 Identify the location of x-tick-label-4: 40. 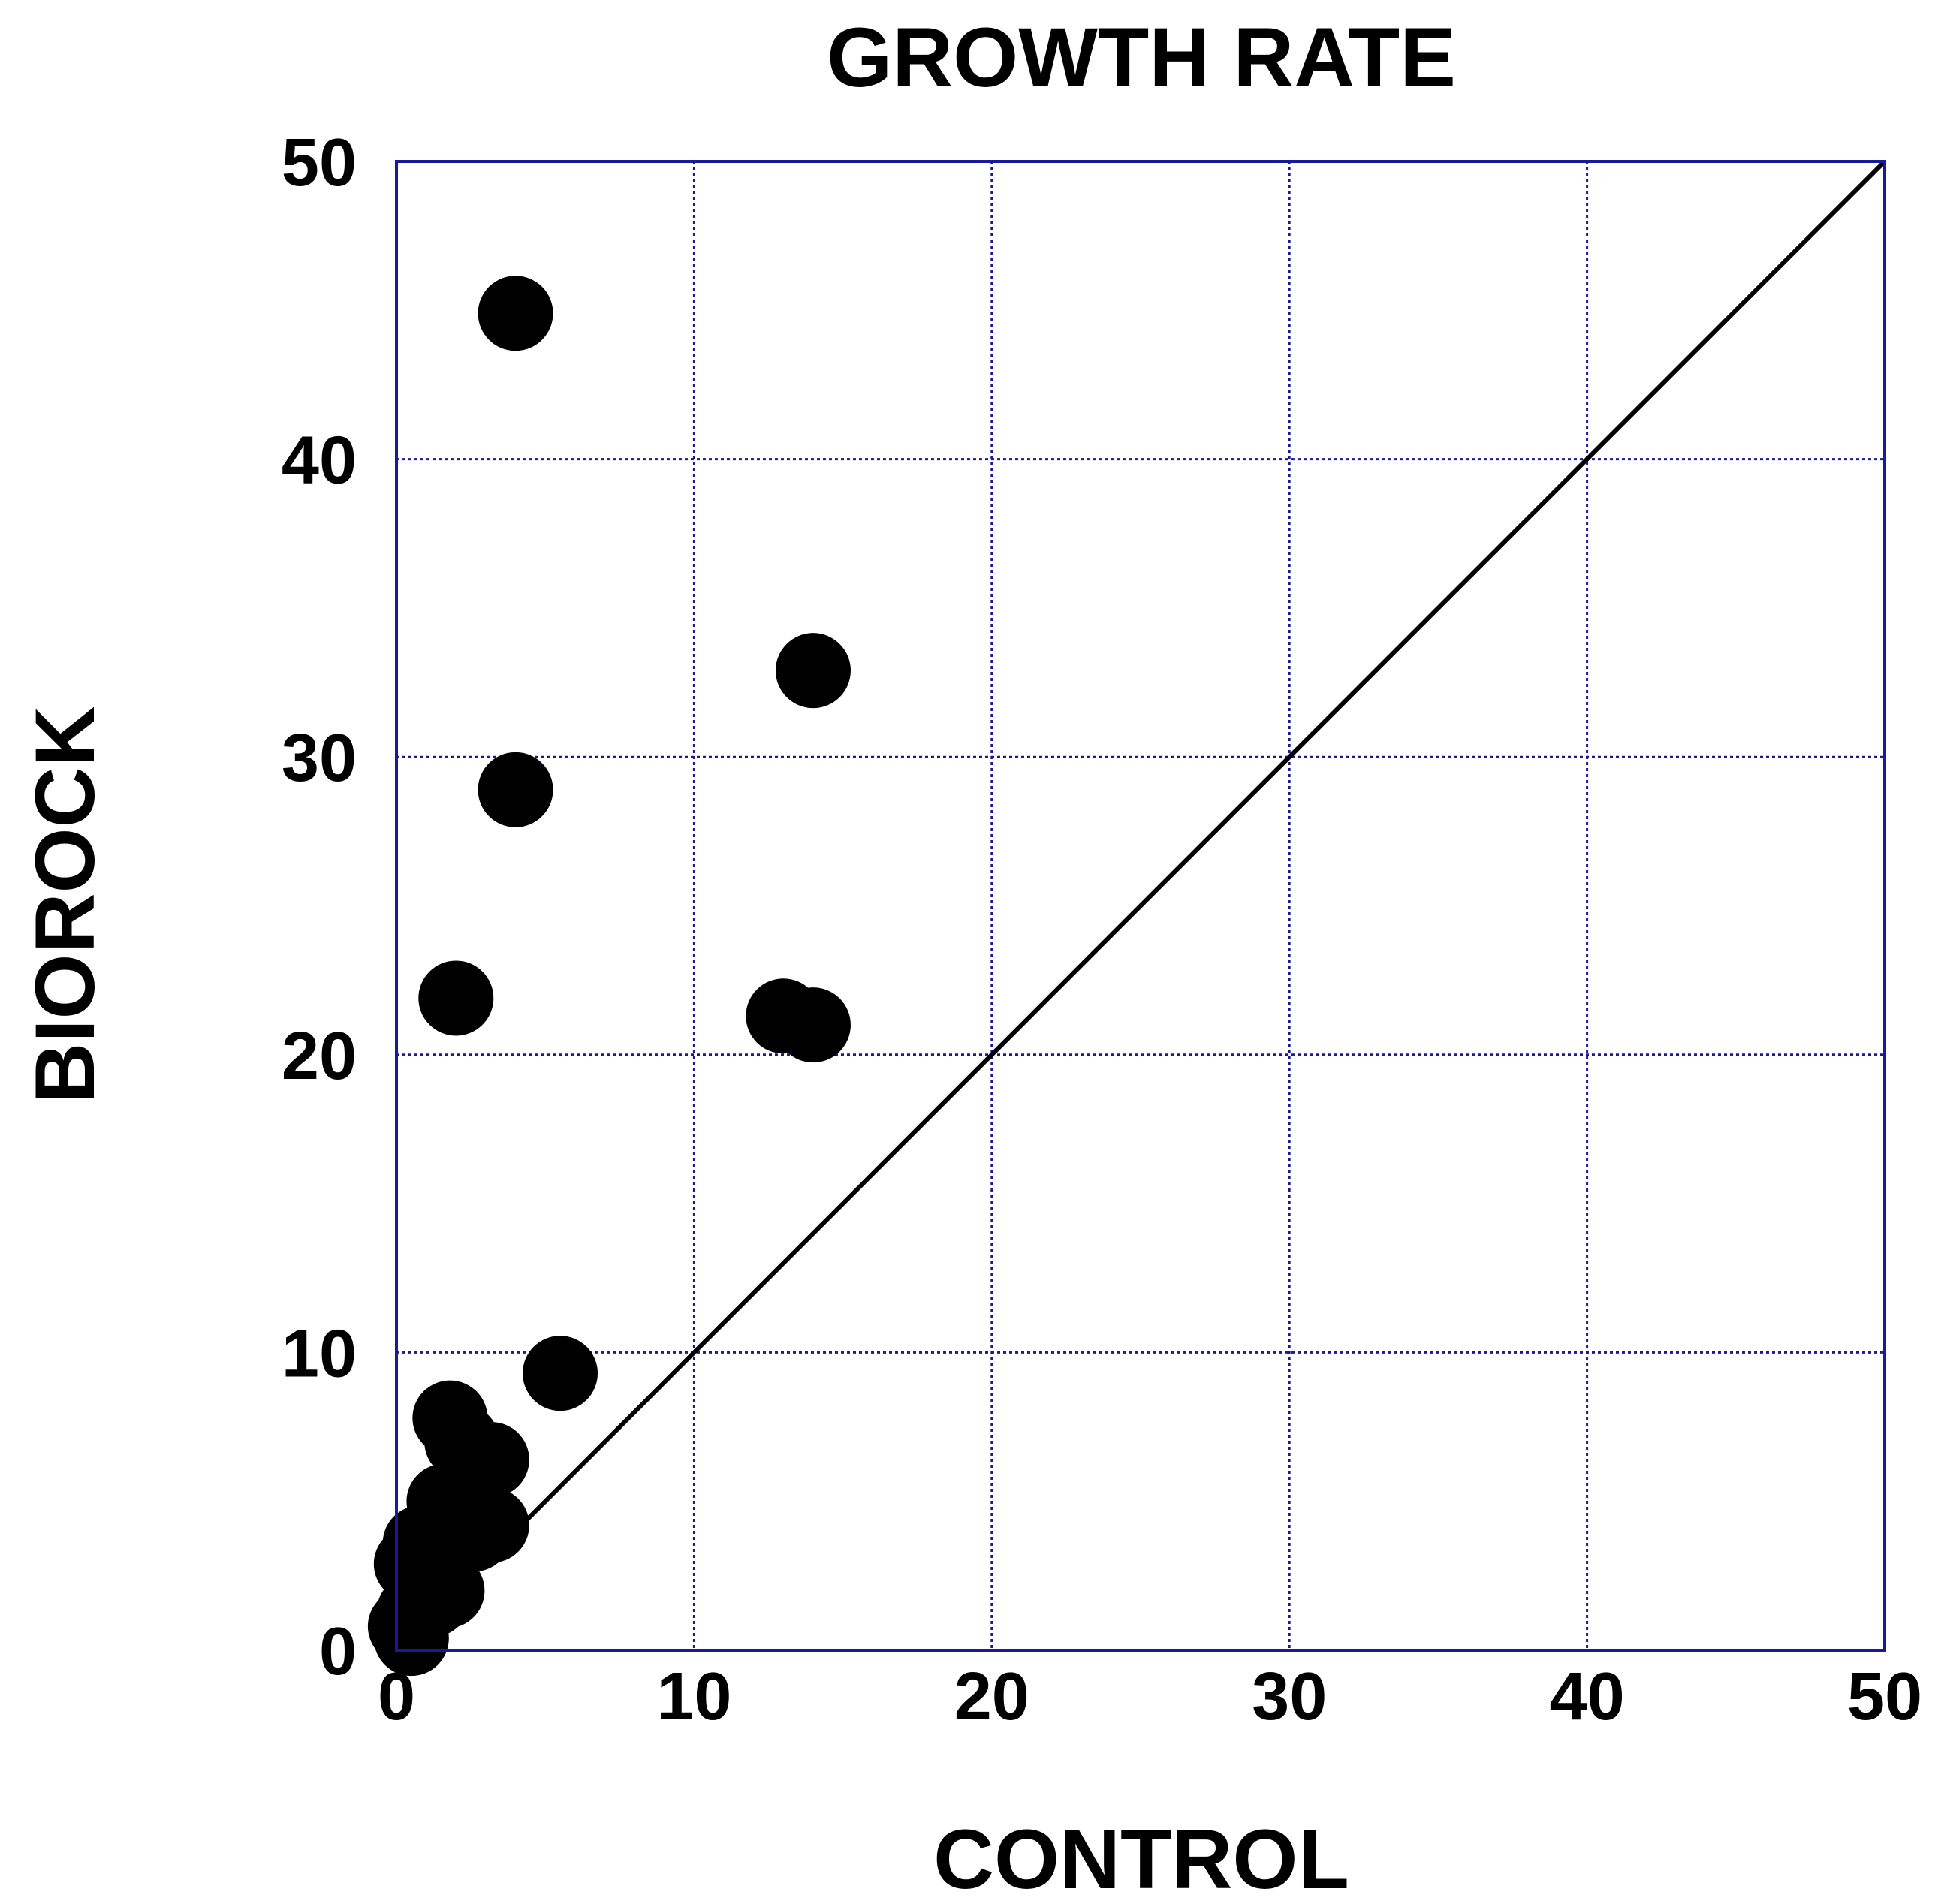
(1587, 1696).